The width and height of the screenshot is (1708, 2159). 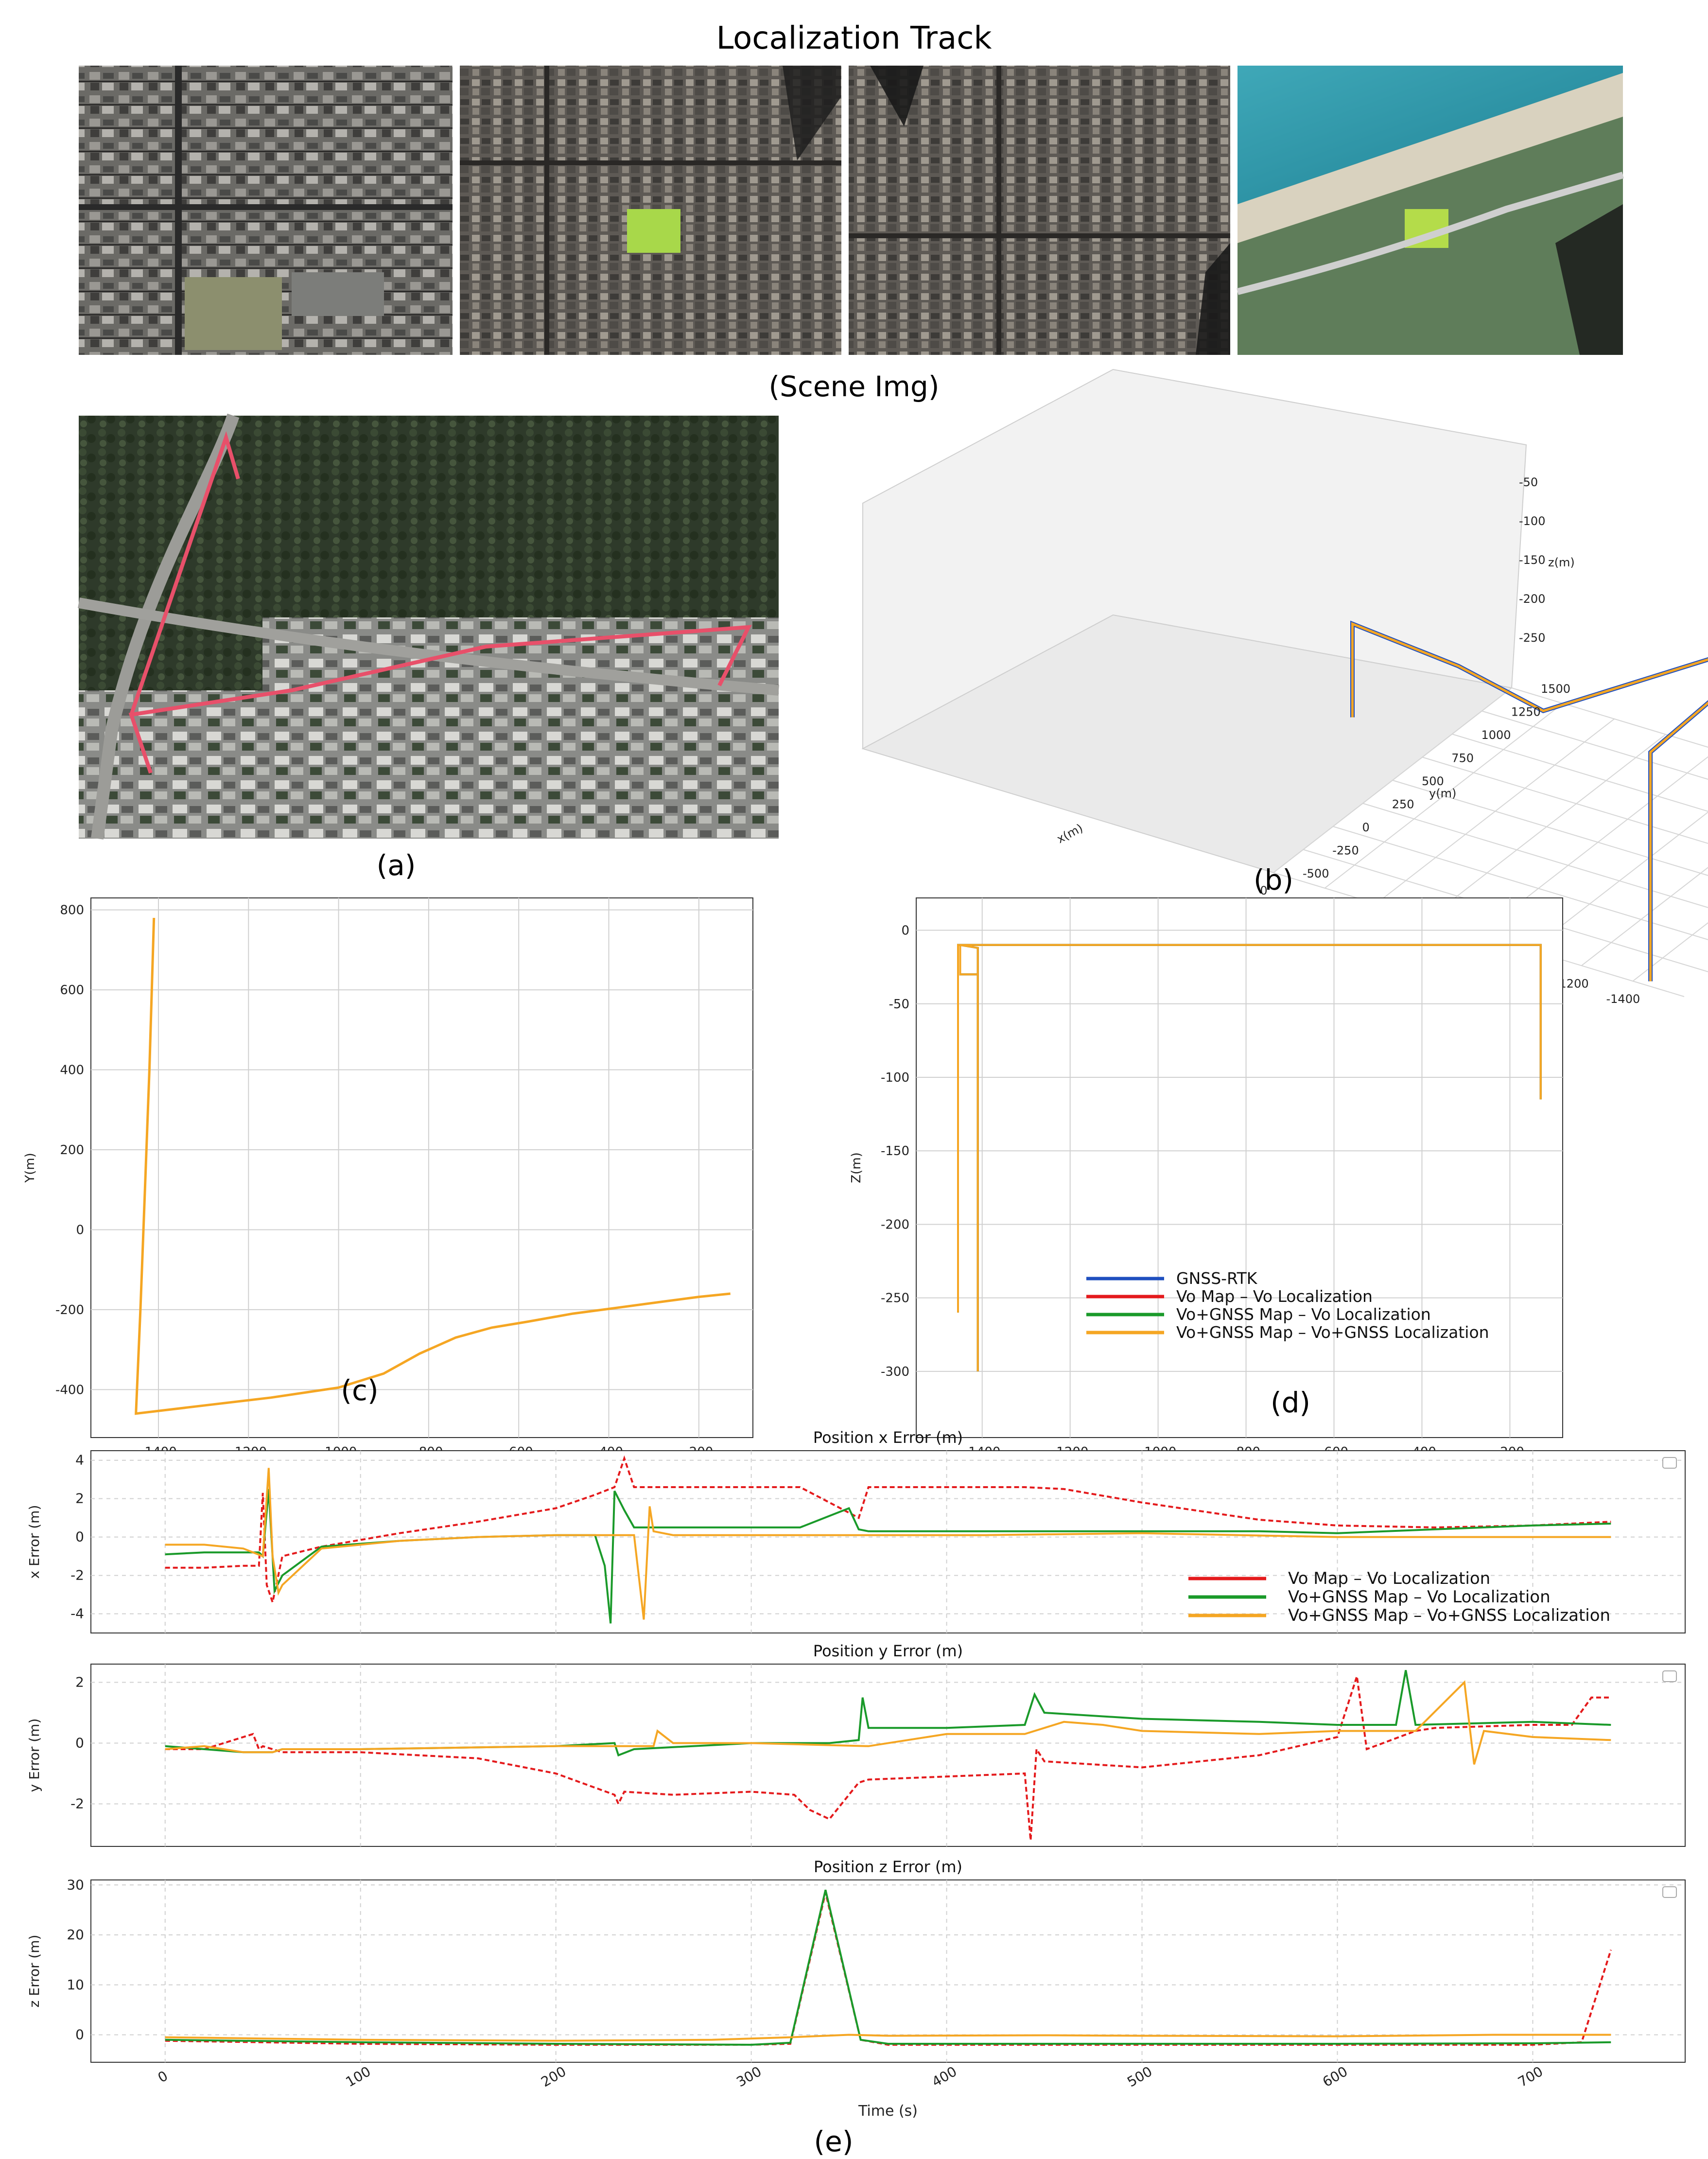 What do you see at coordinates (1316, 873) in the screenshot?
I see `y-tick-label: -500` at bounding box center [1316, 873].